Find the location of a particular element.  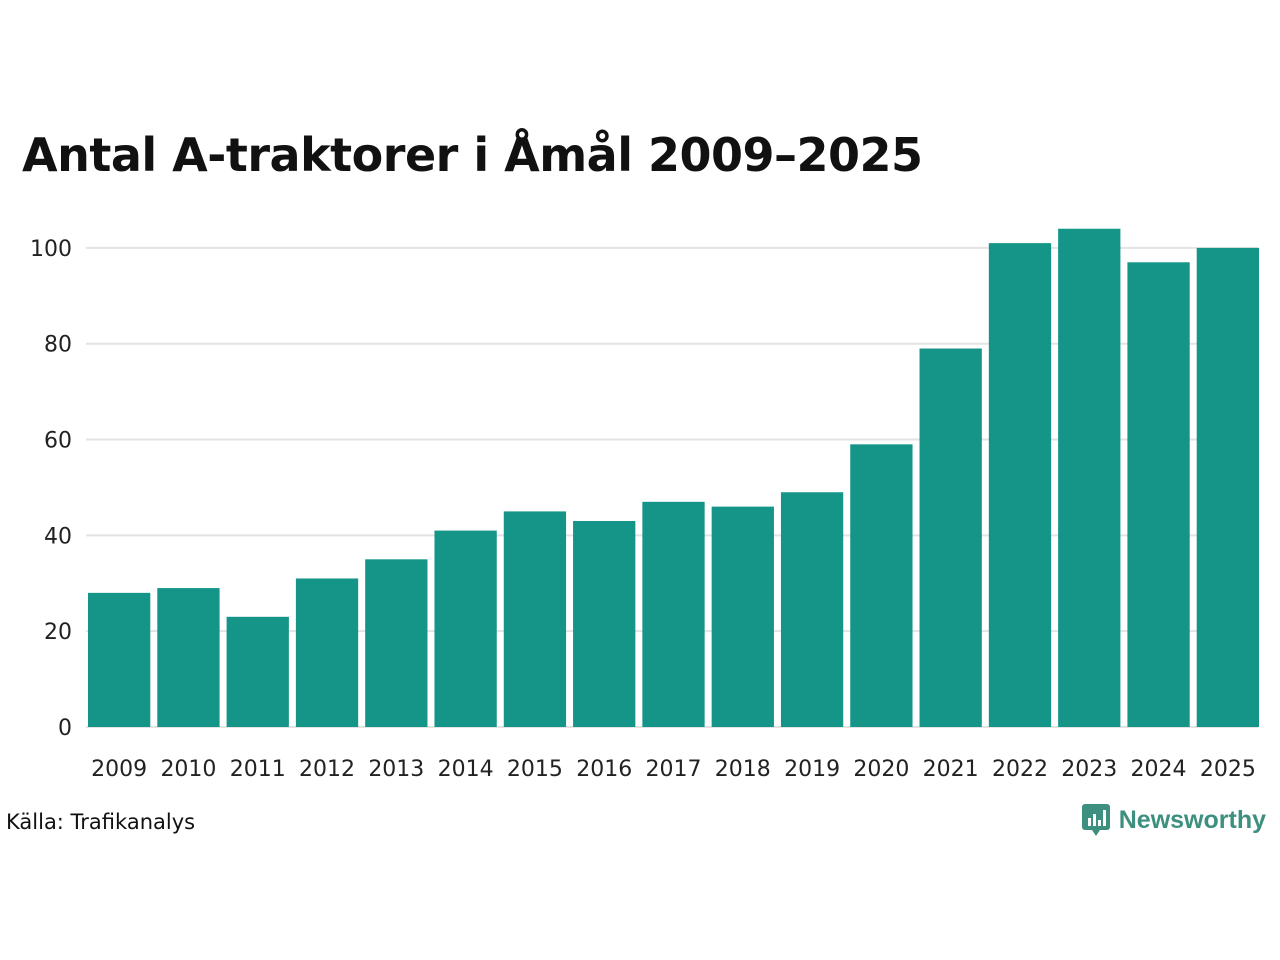

bar-2010 is located at coordinates (188, 657).